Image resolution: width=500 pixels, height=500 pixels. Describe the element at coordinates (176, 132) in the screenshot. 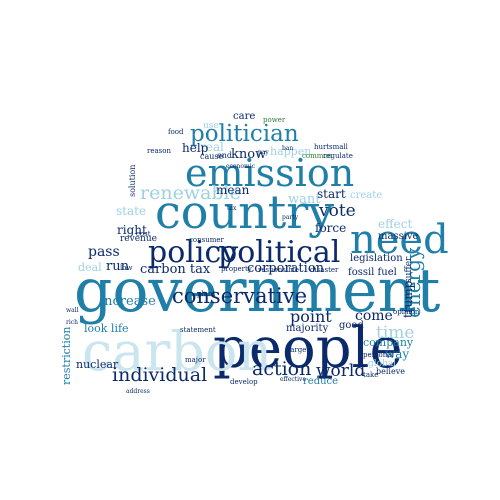

I see `cloud-word: food` at that location.